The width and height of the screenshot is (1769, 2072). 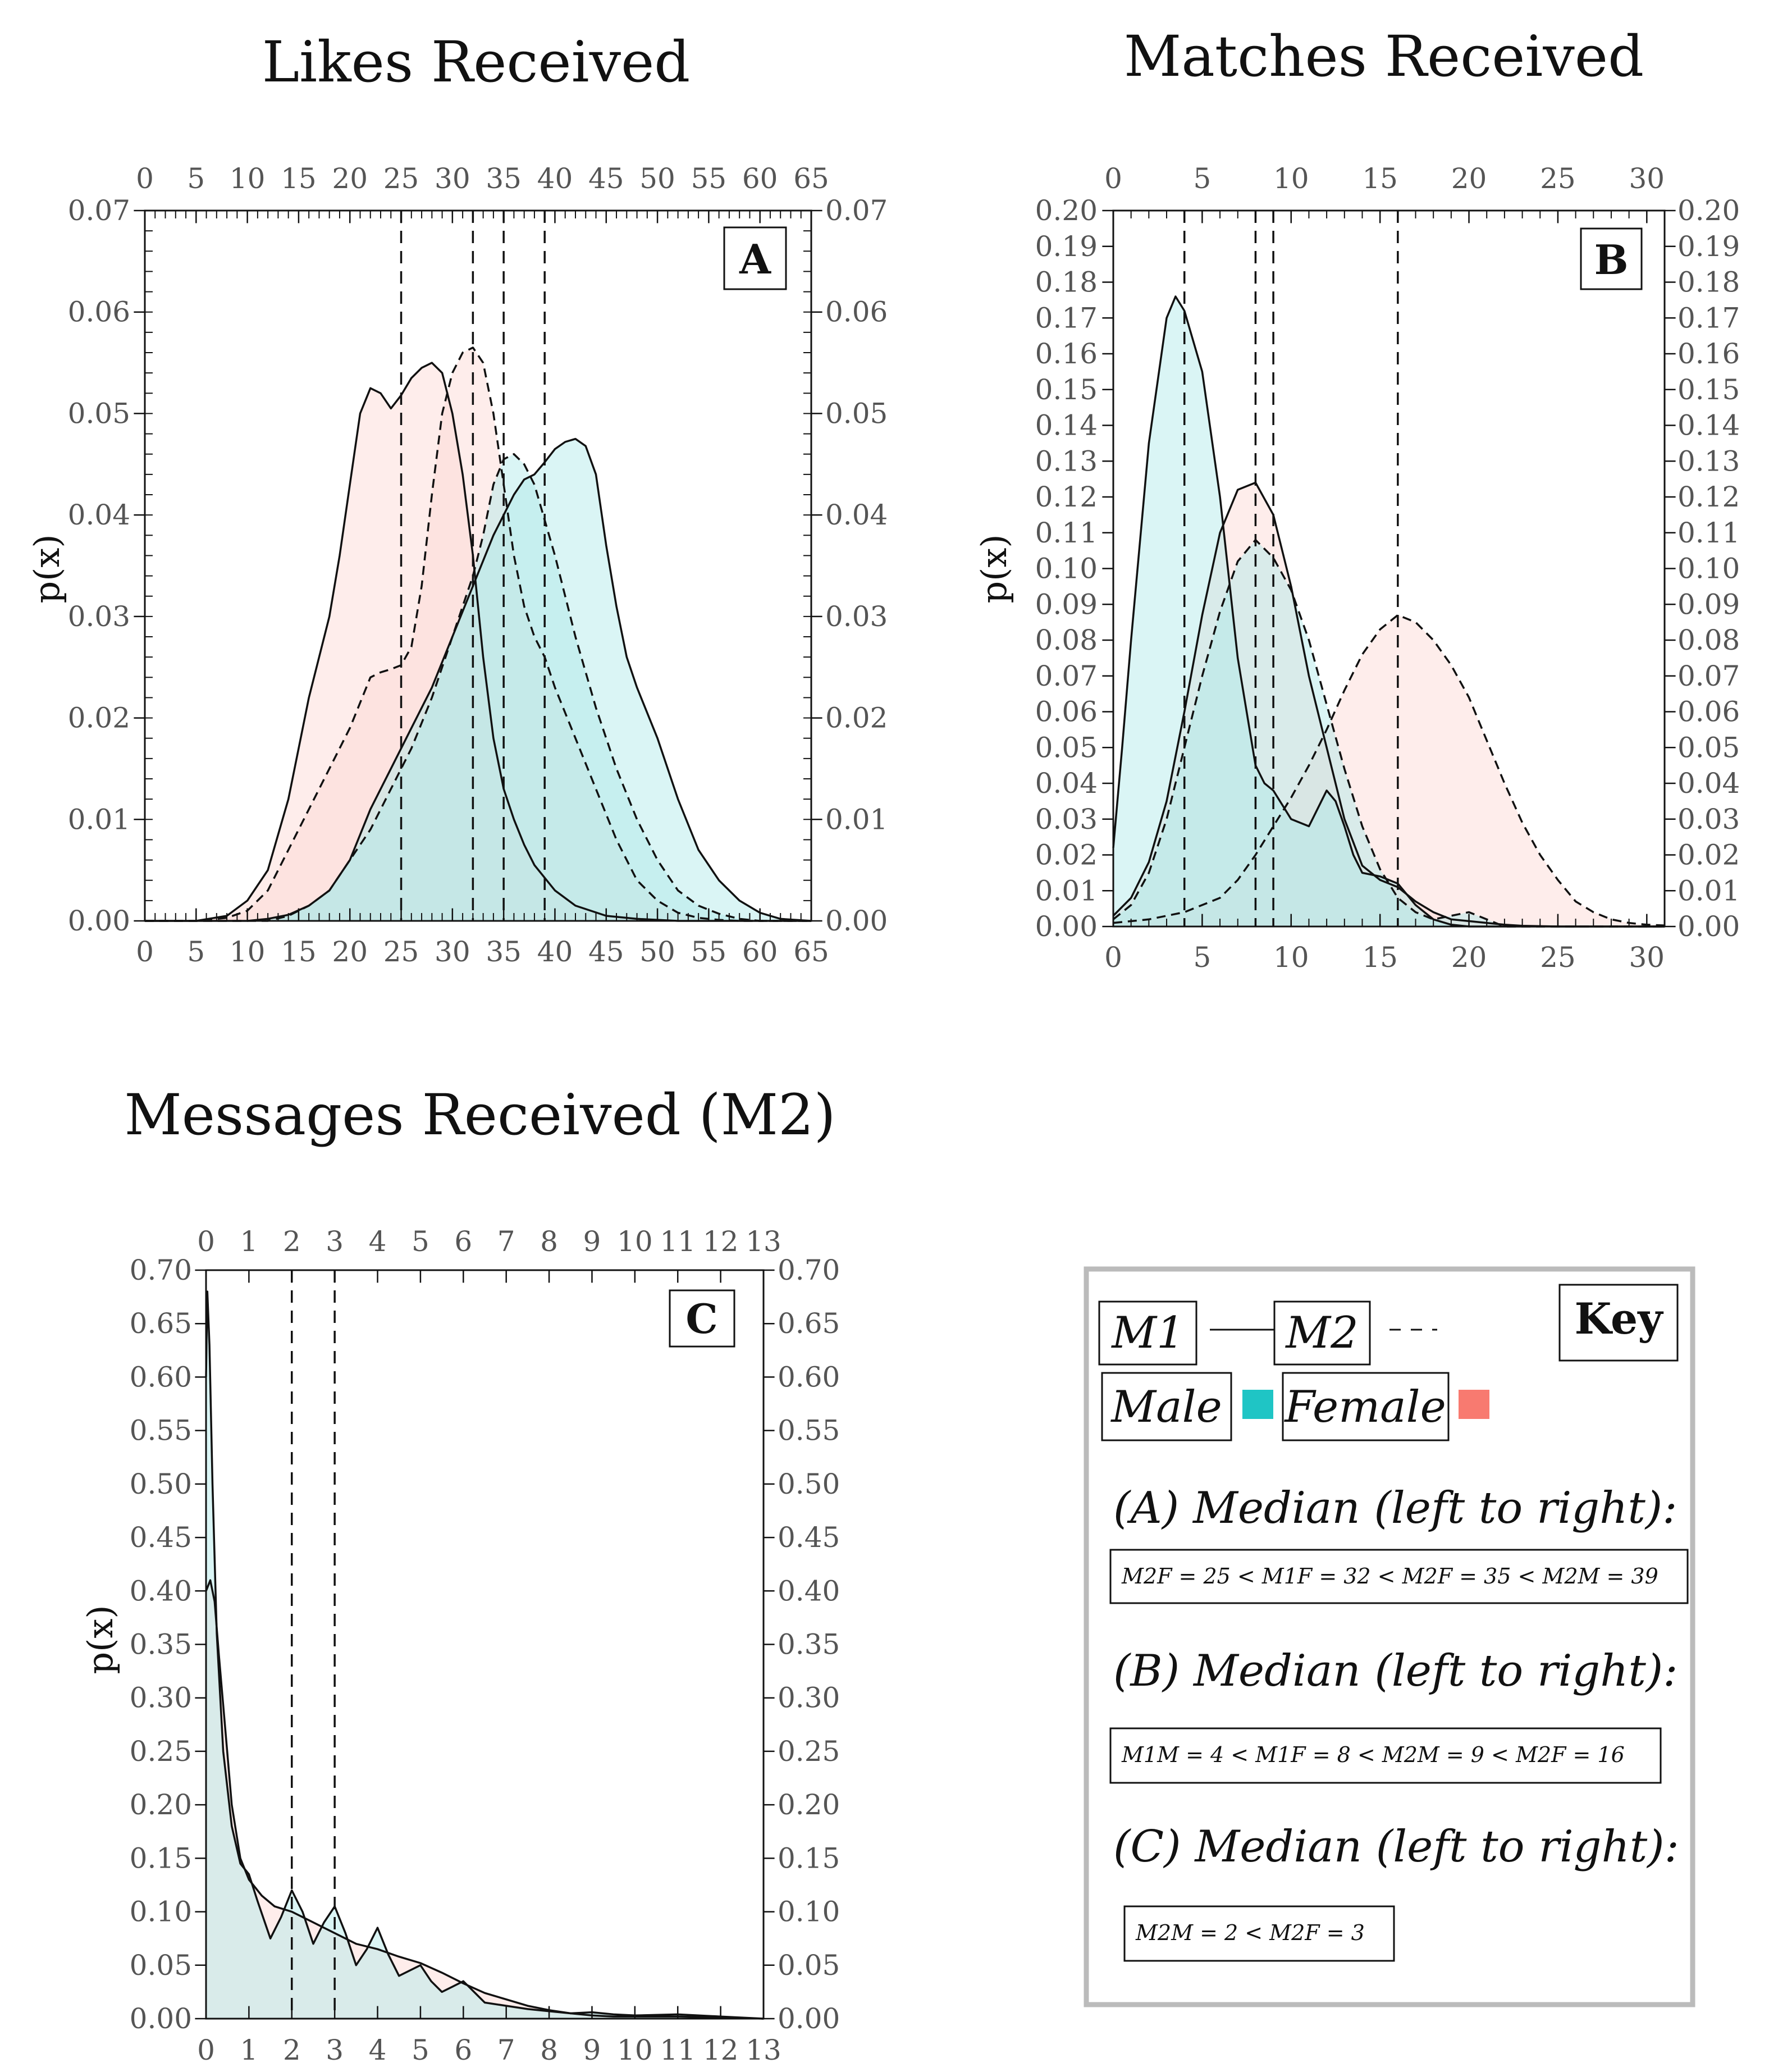 I want to click on chart-c-xtick-label: 0, so click(x=206, y=2050).